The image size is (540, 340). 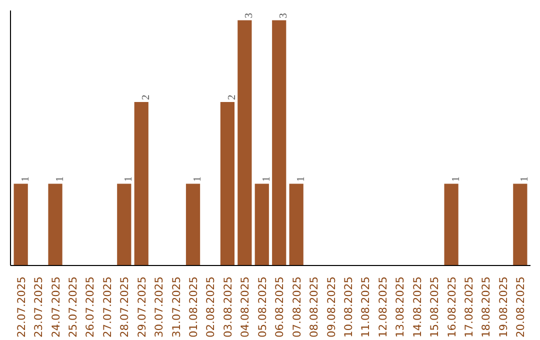 What do you see at coordinates (245, 307) in the screenshot?
I see `x-tick-label: 04.08.2025` at bounding box center [245, 307].